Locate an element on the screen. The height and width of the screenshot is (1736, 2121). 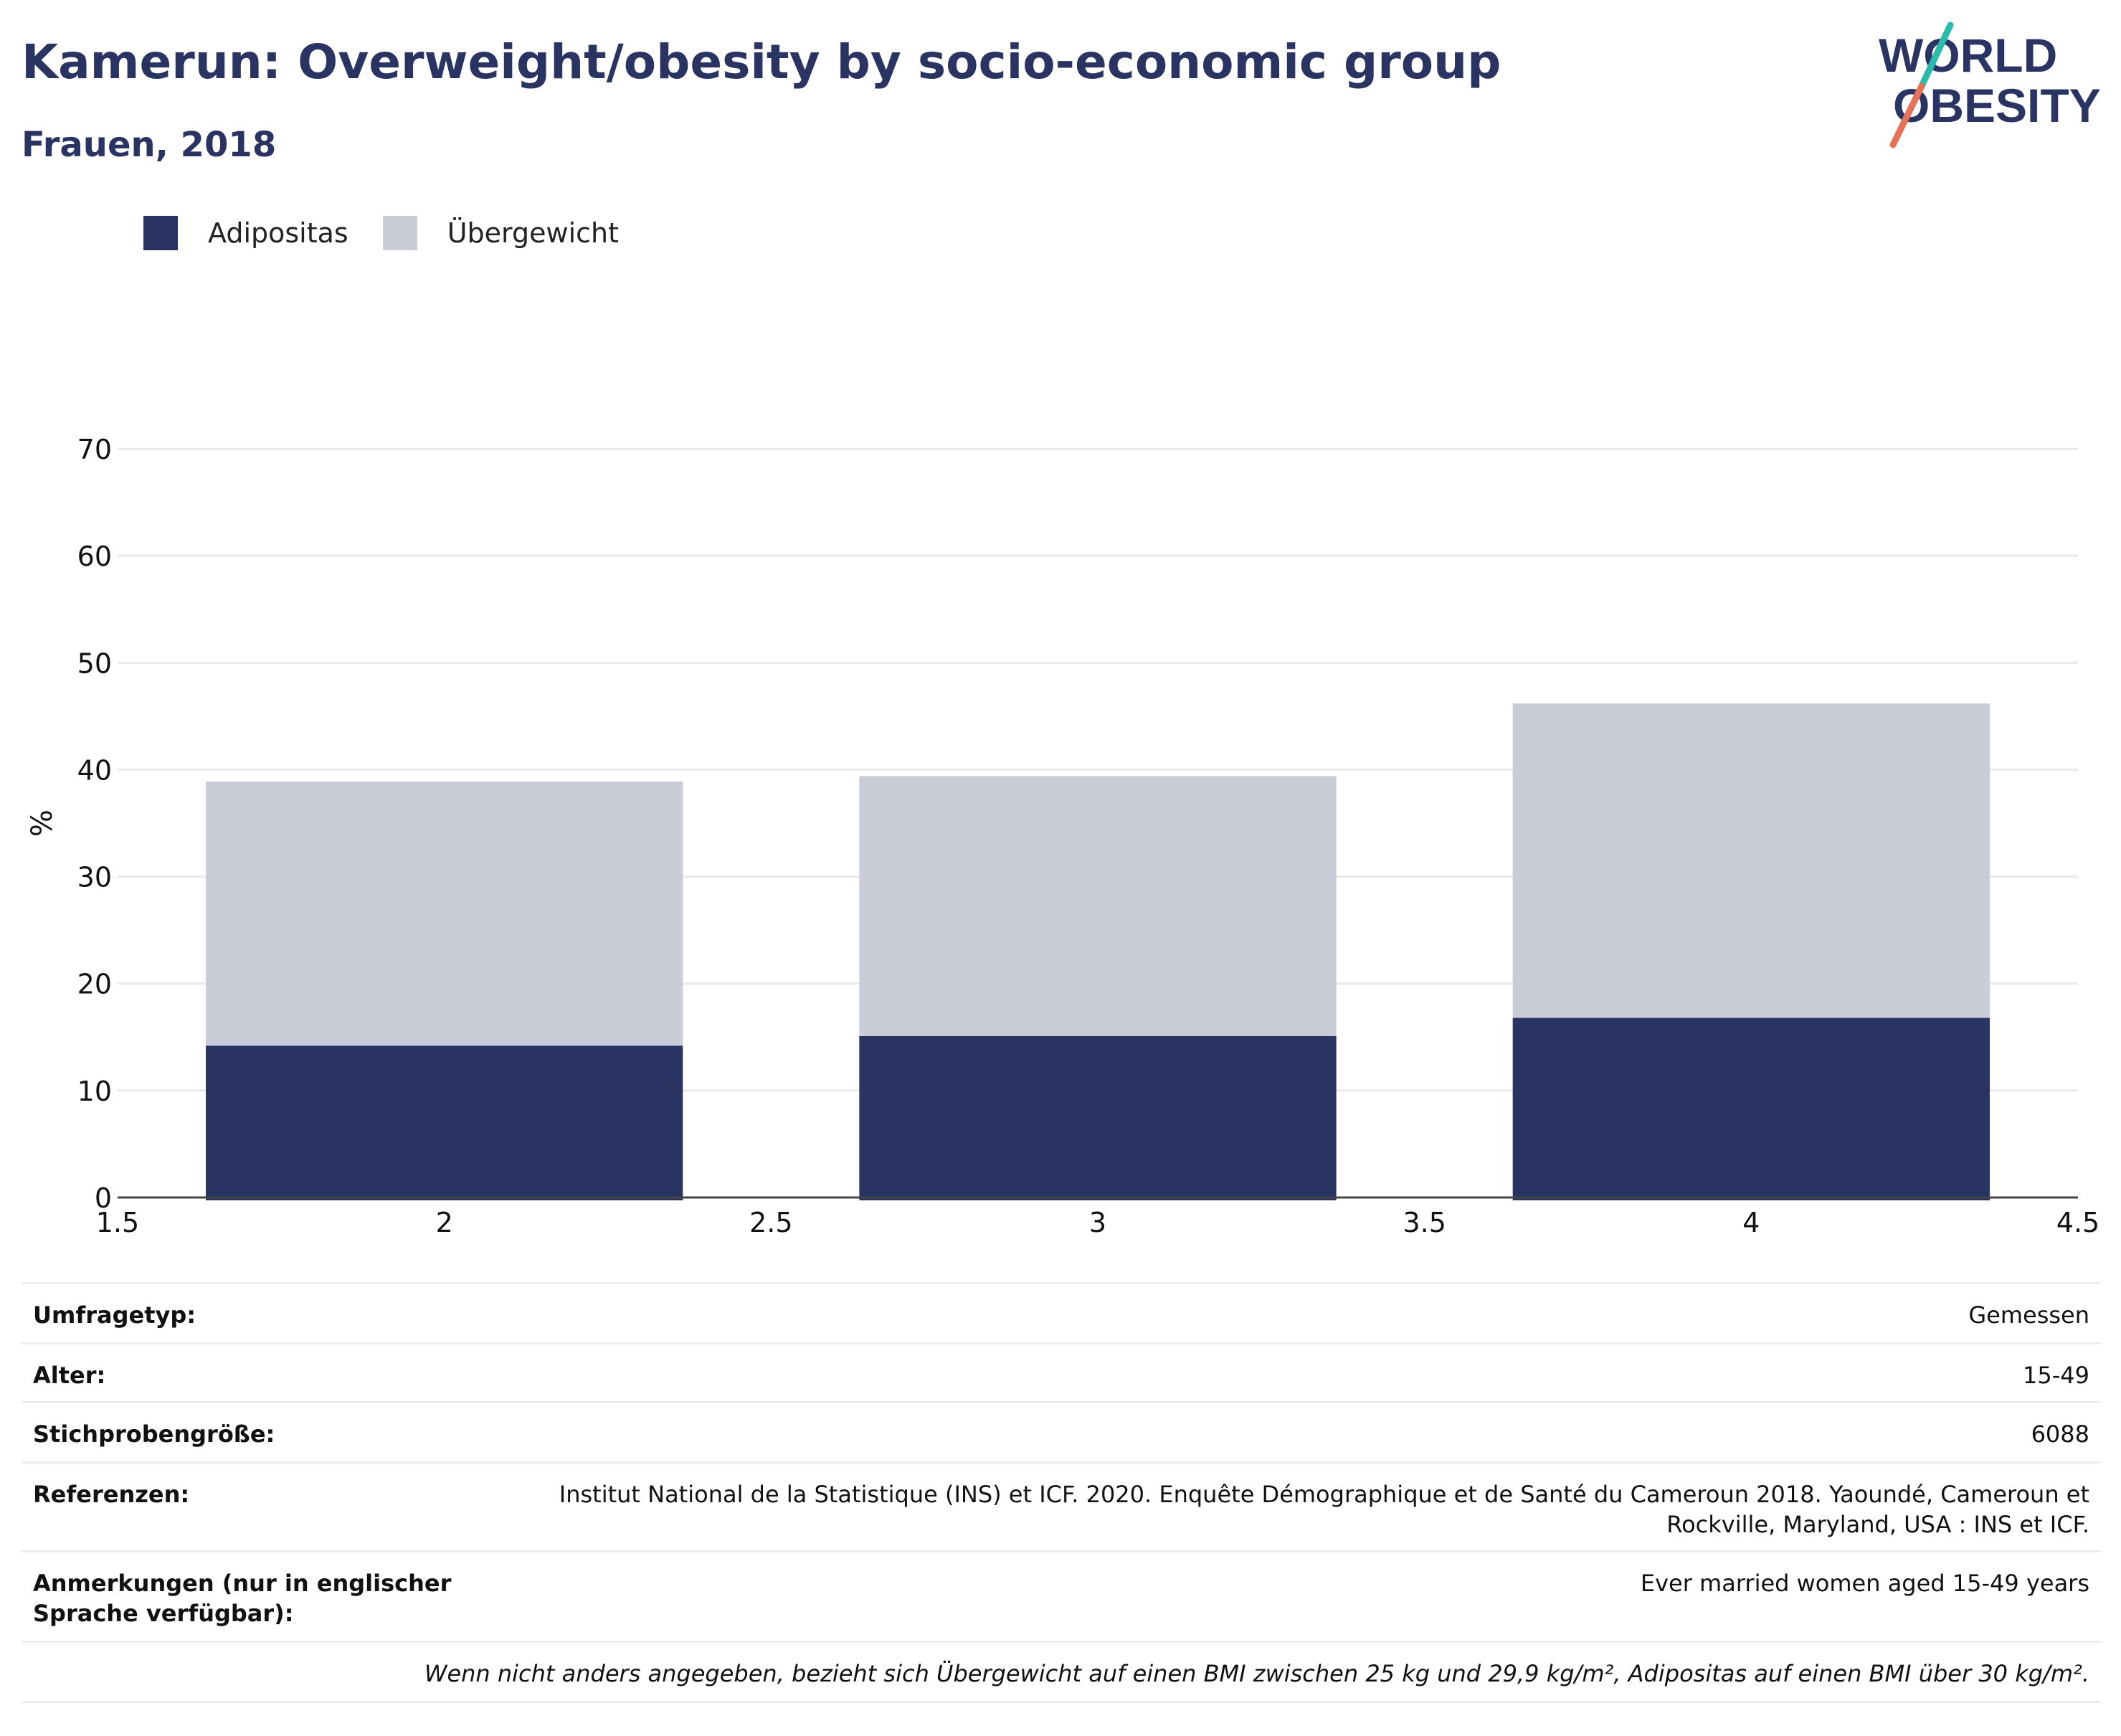
legend-item-adipositas: Adipositas is located at coordinates (245, 233).